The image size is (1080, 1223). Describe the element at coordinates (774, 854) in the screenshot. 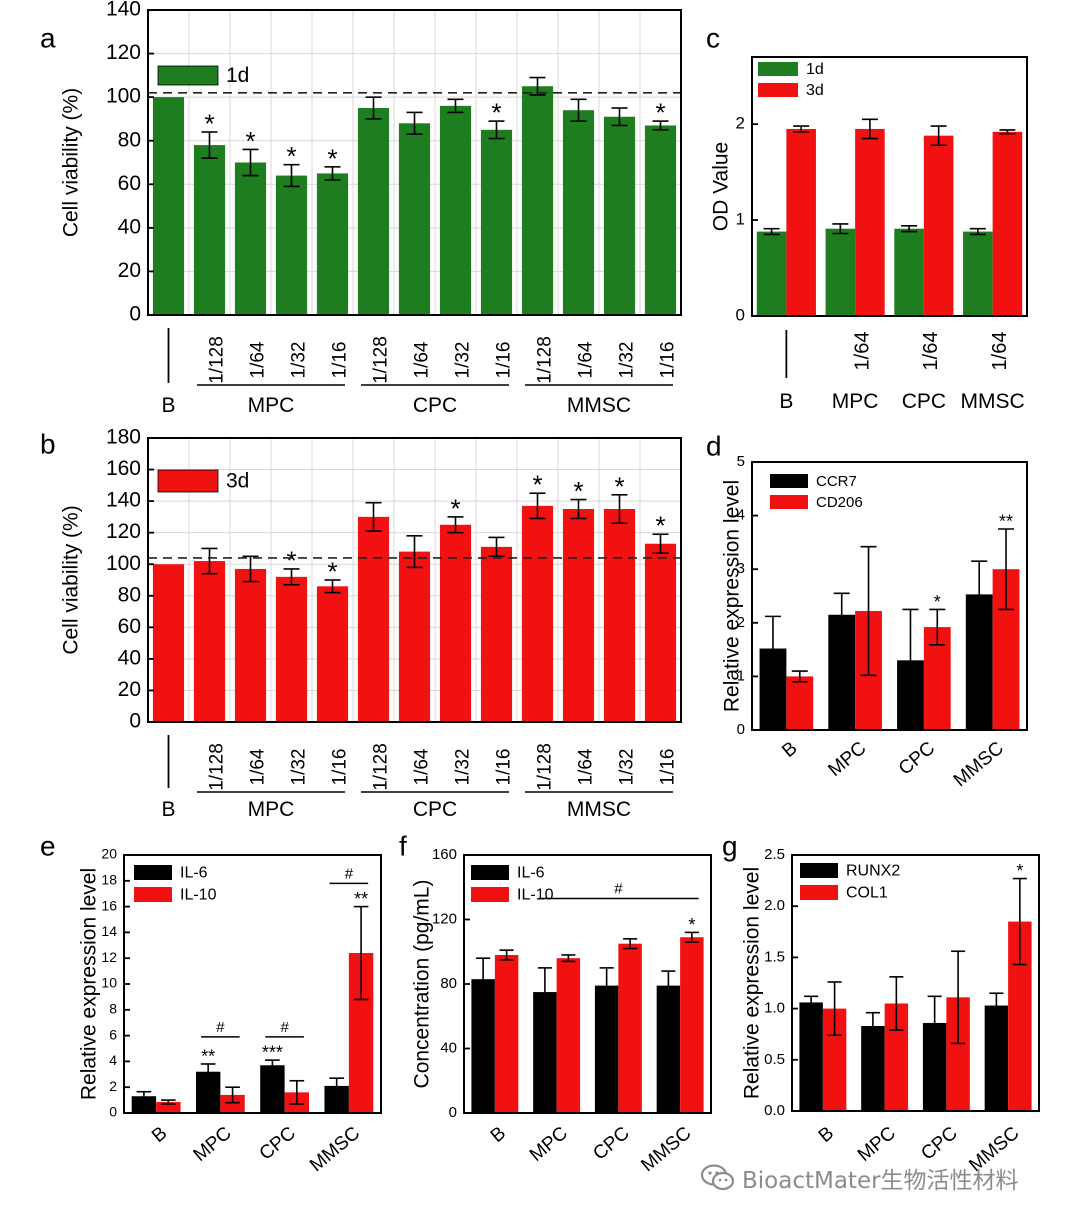

I see `y-tick-label-g: 2.5` at that location.